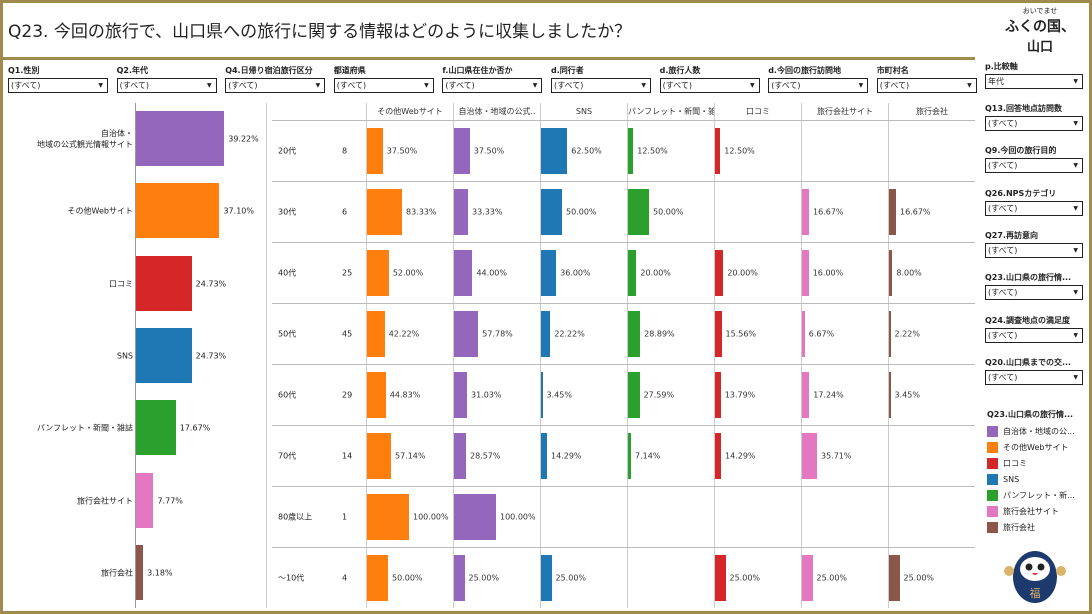 The image size is (1092, 614). I want to click on cell-value: 28.89%, so click(659, 334).